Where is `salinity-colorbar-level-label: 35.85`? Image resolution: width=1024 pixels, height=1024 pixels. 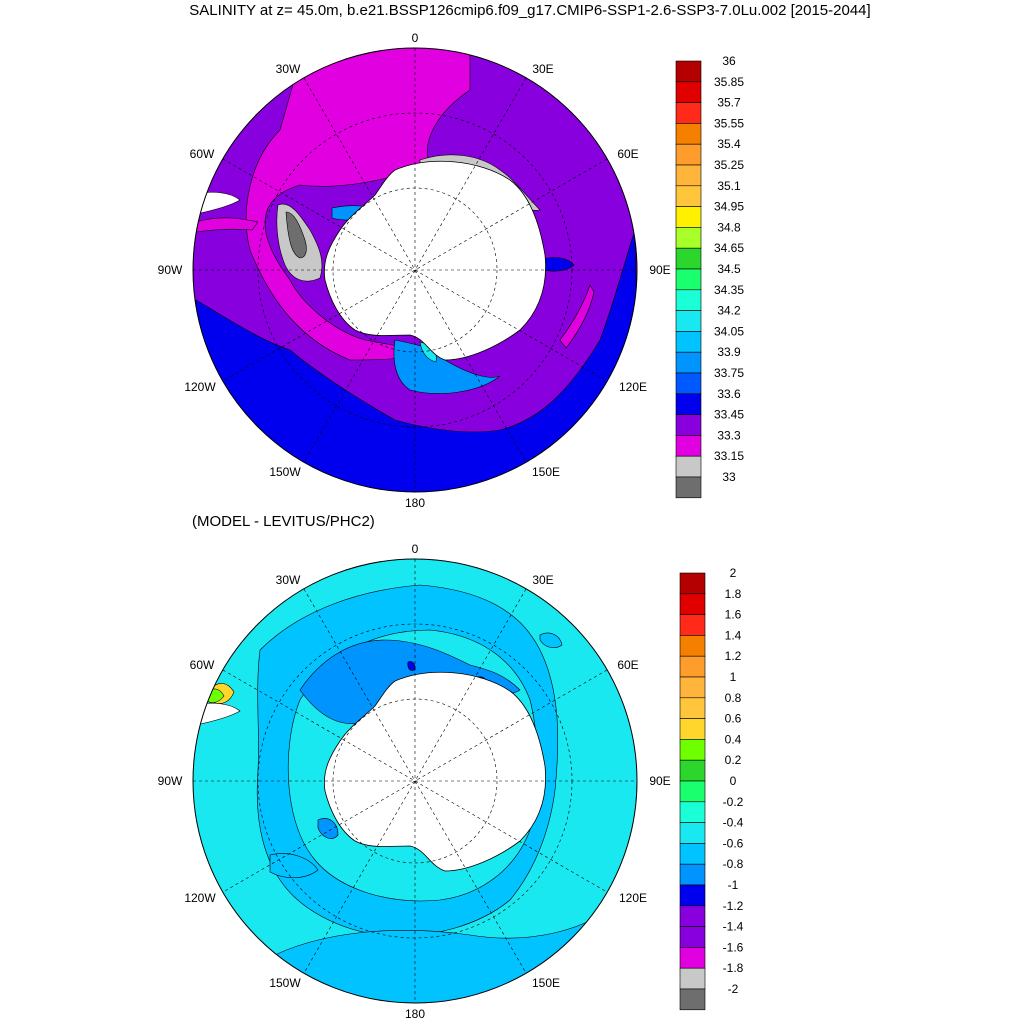 salinity-colorbar-level-label: 35.85 is located at coordinates (729, 82).